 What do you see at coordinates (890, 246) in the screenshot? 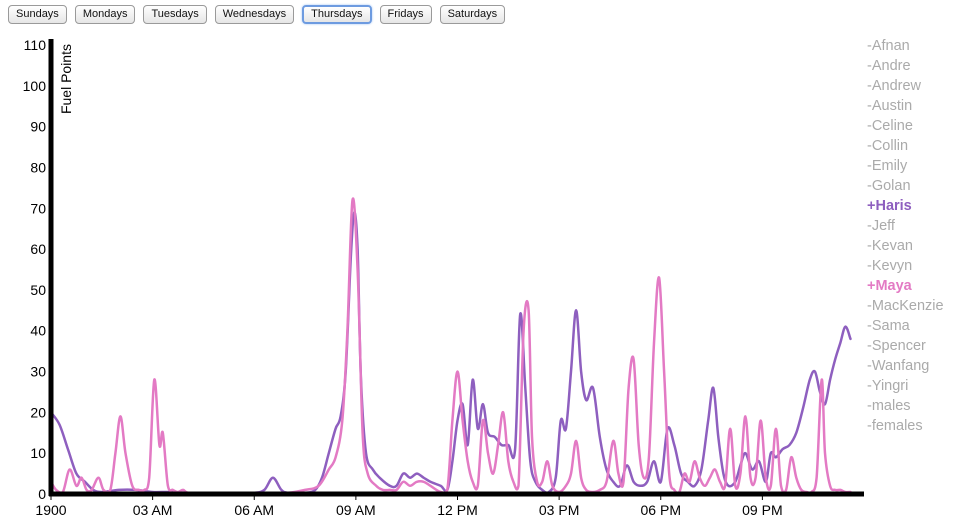
I see `legend-item-kevan: -Kevan` at bounding box center [890, 246].